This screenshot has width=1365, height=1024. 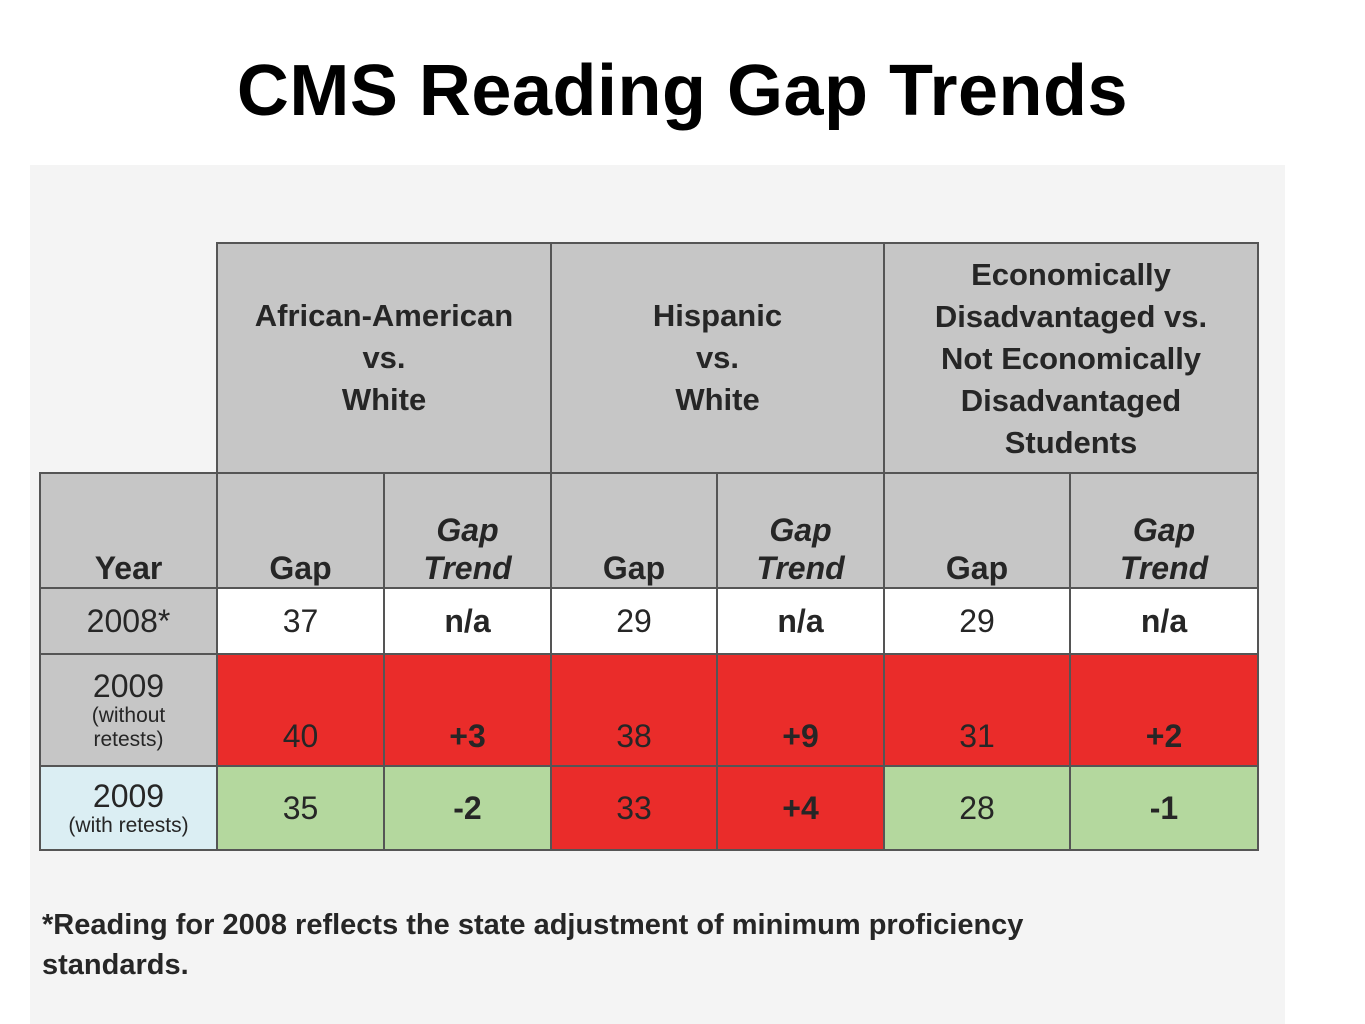 I want to click on table-row-2009-without-retests: 2009 (without retests) 40 +3 38 +9 31 +2, so click(x=649, y=710).